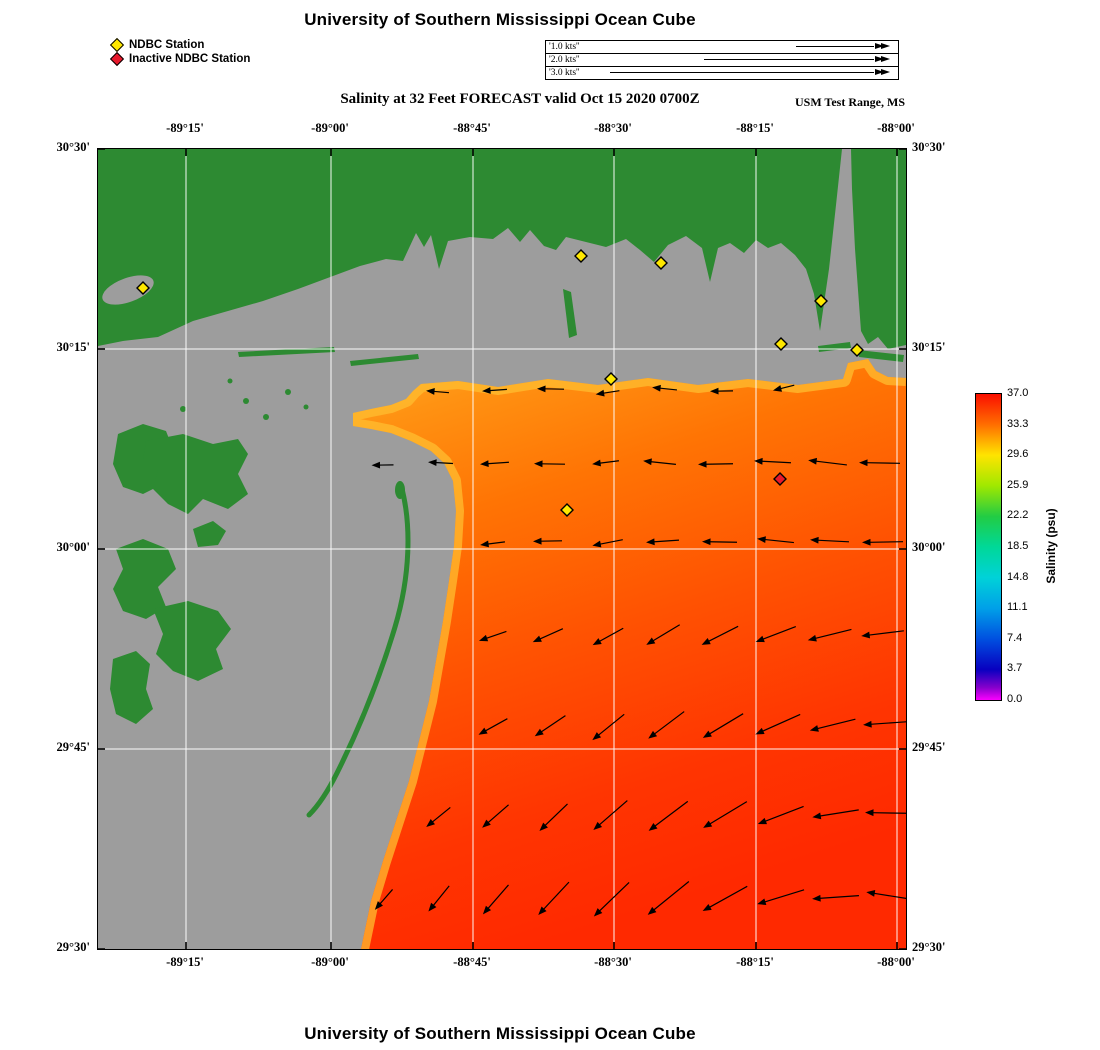 This screenshot has width=1100, height=1050. I want to click on y-axis-tick-label: 30°30', so click(929, 147).